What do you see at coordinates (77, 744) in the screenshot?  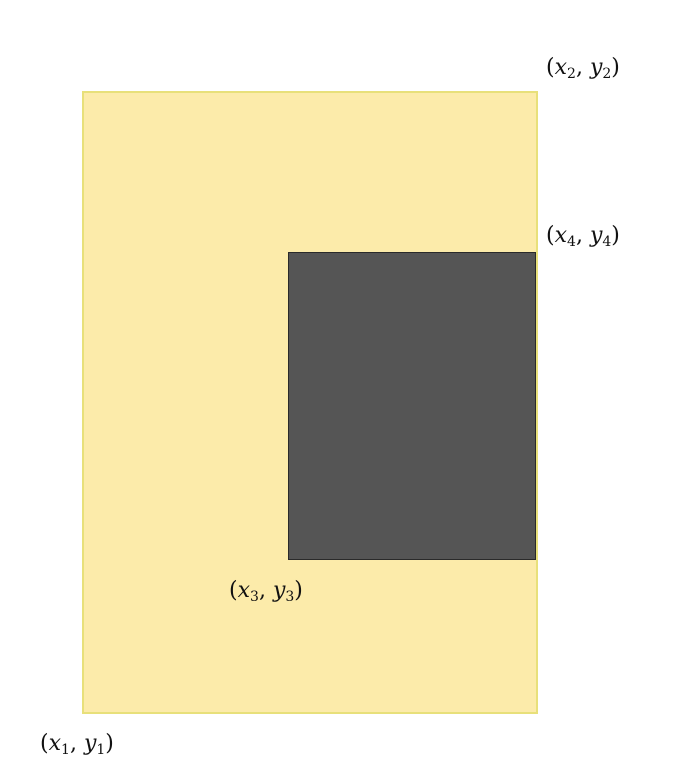 I see `point-label-1: (x1, y1)` at bounding box center [77, 744].